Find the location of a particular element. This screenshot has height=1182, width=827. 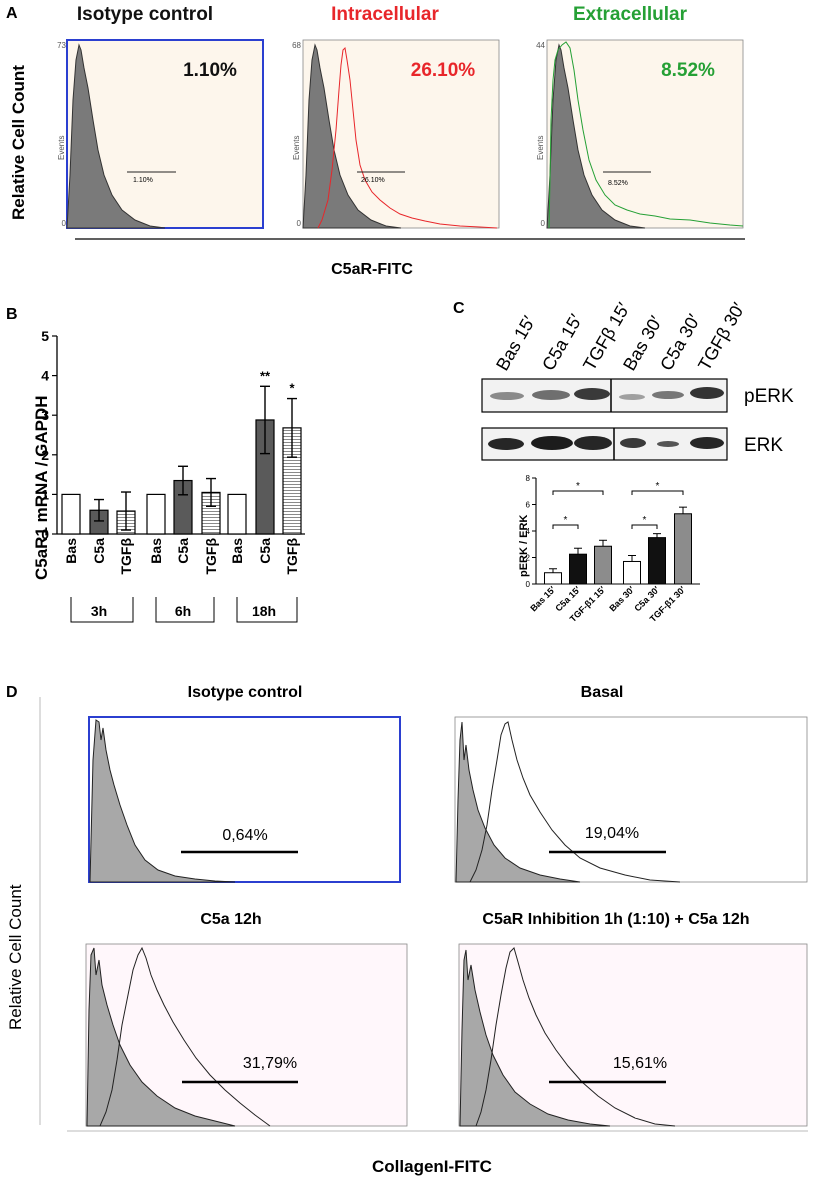

plot-d1-percent: 0,64% is located at coordinates (244, 835).